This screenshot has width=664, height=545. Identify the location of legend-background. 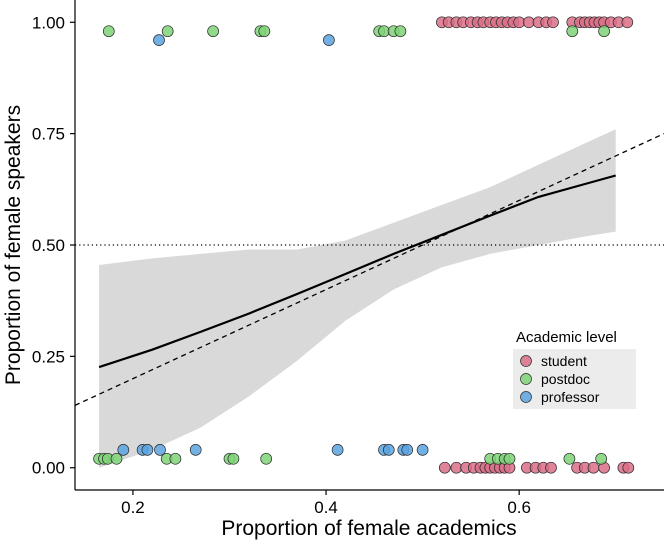
(574, 379).